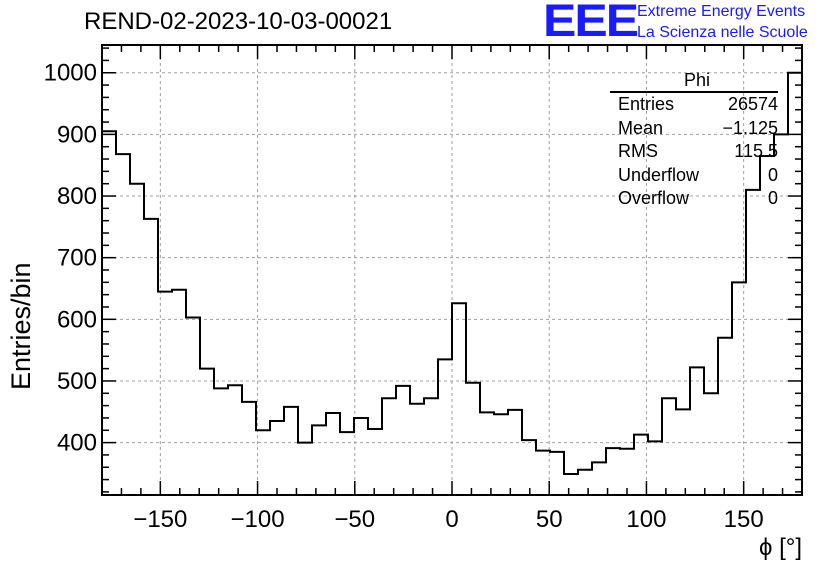  Describe the element at coordinates (722, 33) in the screenshot. I see `logo-line-2: La Scienza nelle Scuole` at that location.